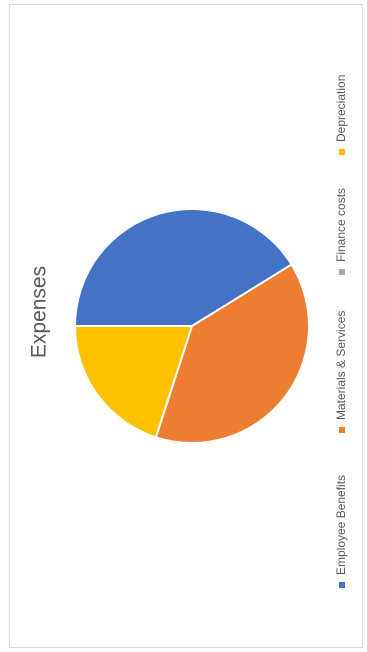  I want to click on legend-swatch-depreciation, so click(342, 152).